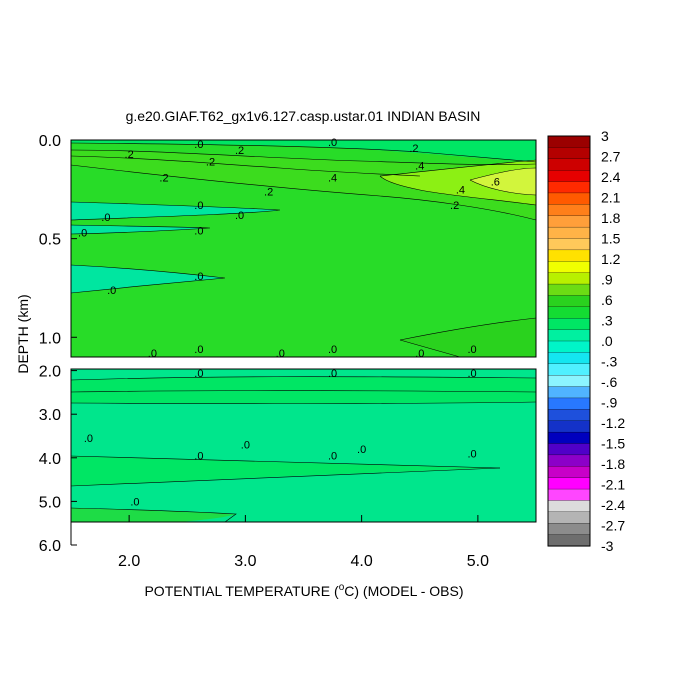 Image resolution: width=700 pixels, height=700 pixels. Describe the element at coordinates (280, 426) in the screenshot. I see `lower-contour-labels: .0 .0 .0 .0 .0 .0 .0 .0 .0 .0 .0 .0 .0 .0 .0 .0` at that location.